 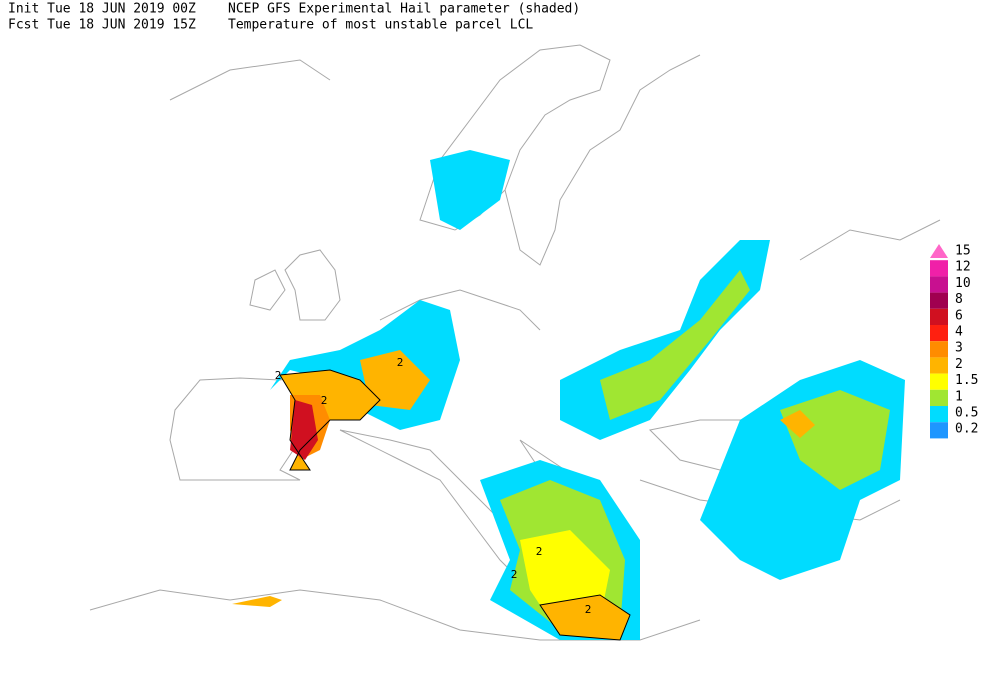 What do you see at coordinates (433, 486) in the screenshot?
I see `contour-labels: 2 2 2 2 2 2` at bounding box center [433, 486].